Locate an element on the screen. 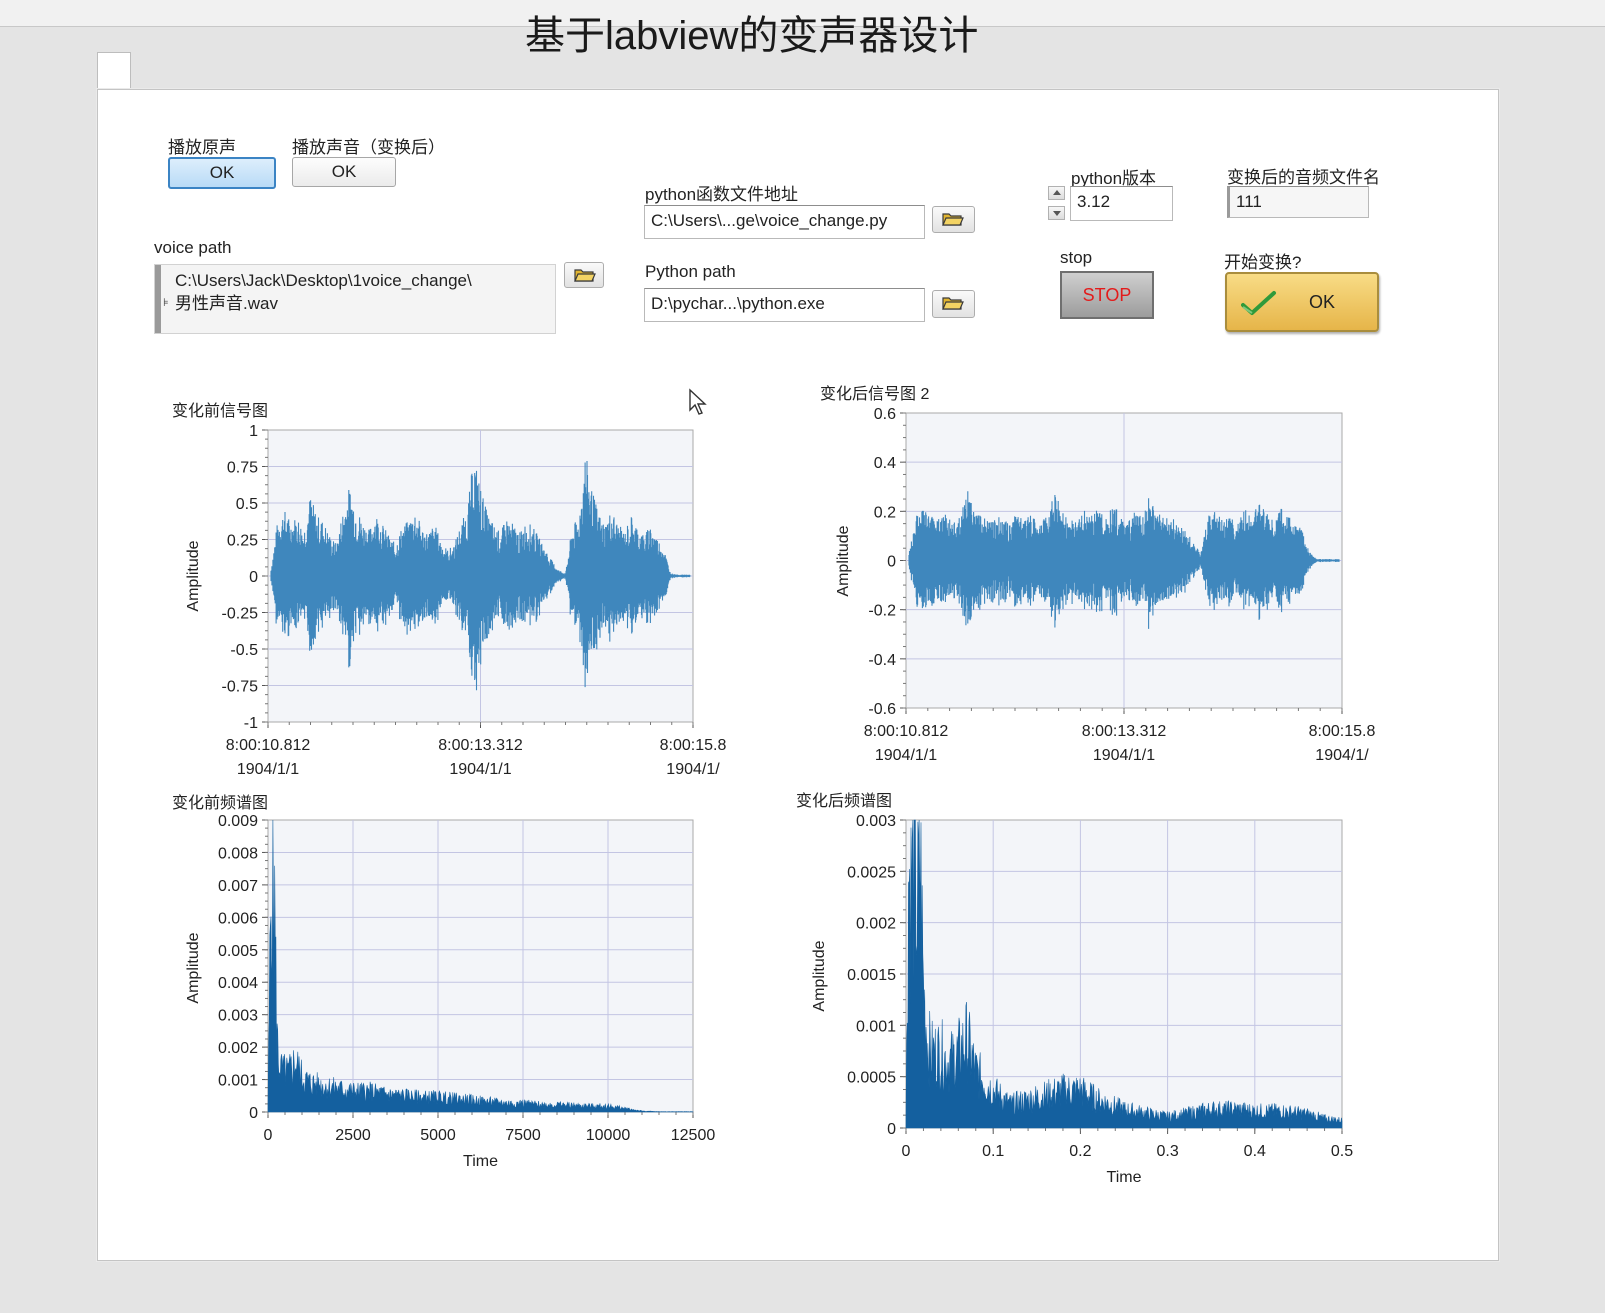 The image size is (1605, 1313). y-tick-label: 1 is located at coordinates (253, 431).